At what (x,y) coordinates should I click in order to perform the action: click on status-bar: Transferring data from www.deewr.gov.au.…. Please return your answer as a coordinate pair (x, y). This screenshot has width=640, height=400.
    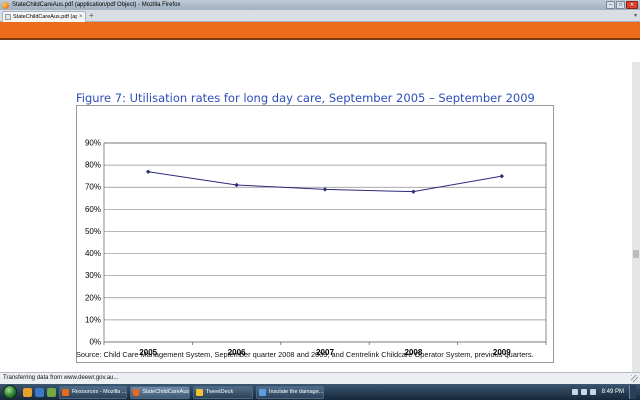
    Looking at the image, I should click on (320, 378).